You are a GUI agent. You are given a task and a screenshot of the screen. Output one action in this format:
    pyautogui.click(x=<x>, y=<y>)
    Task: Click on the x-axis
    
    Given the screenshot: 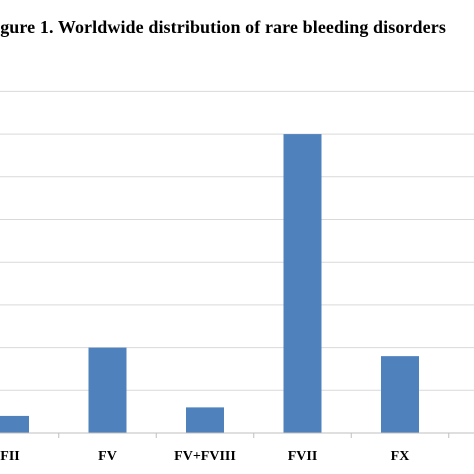 What is the action you would take?
    pyautogui.click(x=237, y=435)
    